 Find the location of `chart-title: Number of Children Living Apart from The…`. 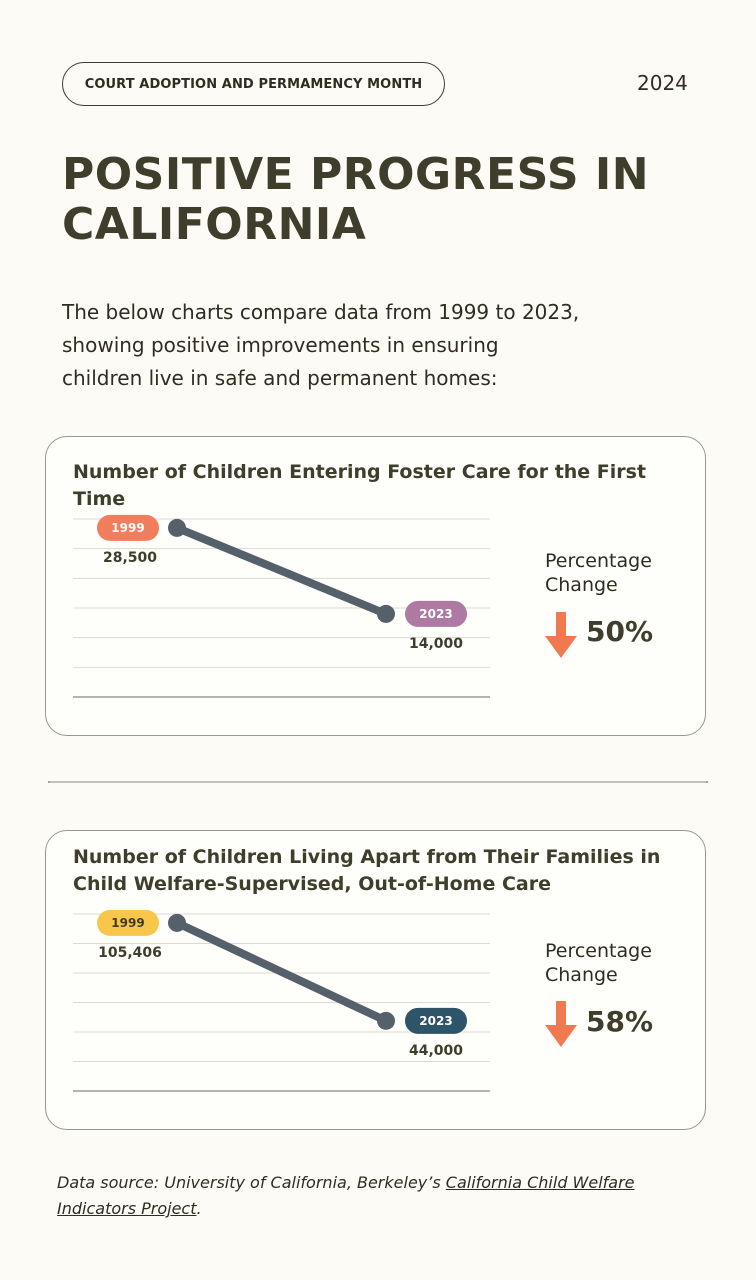

chart-title: Number of Children Living Apart from The… is located at coordinates (367, 870).